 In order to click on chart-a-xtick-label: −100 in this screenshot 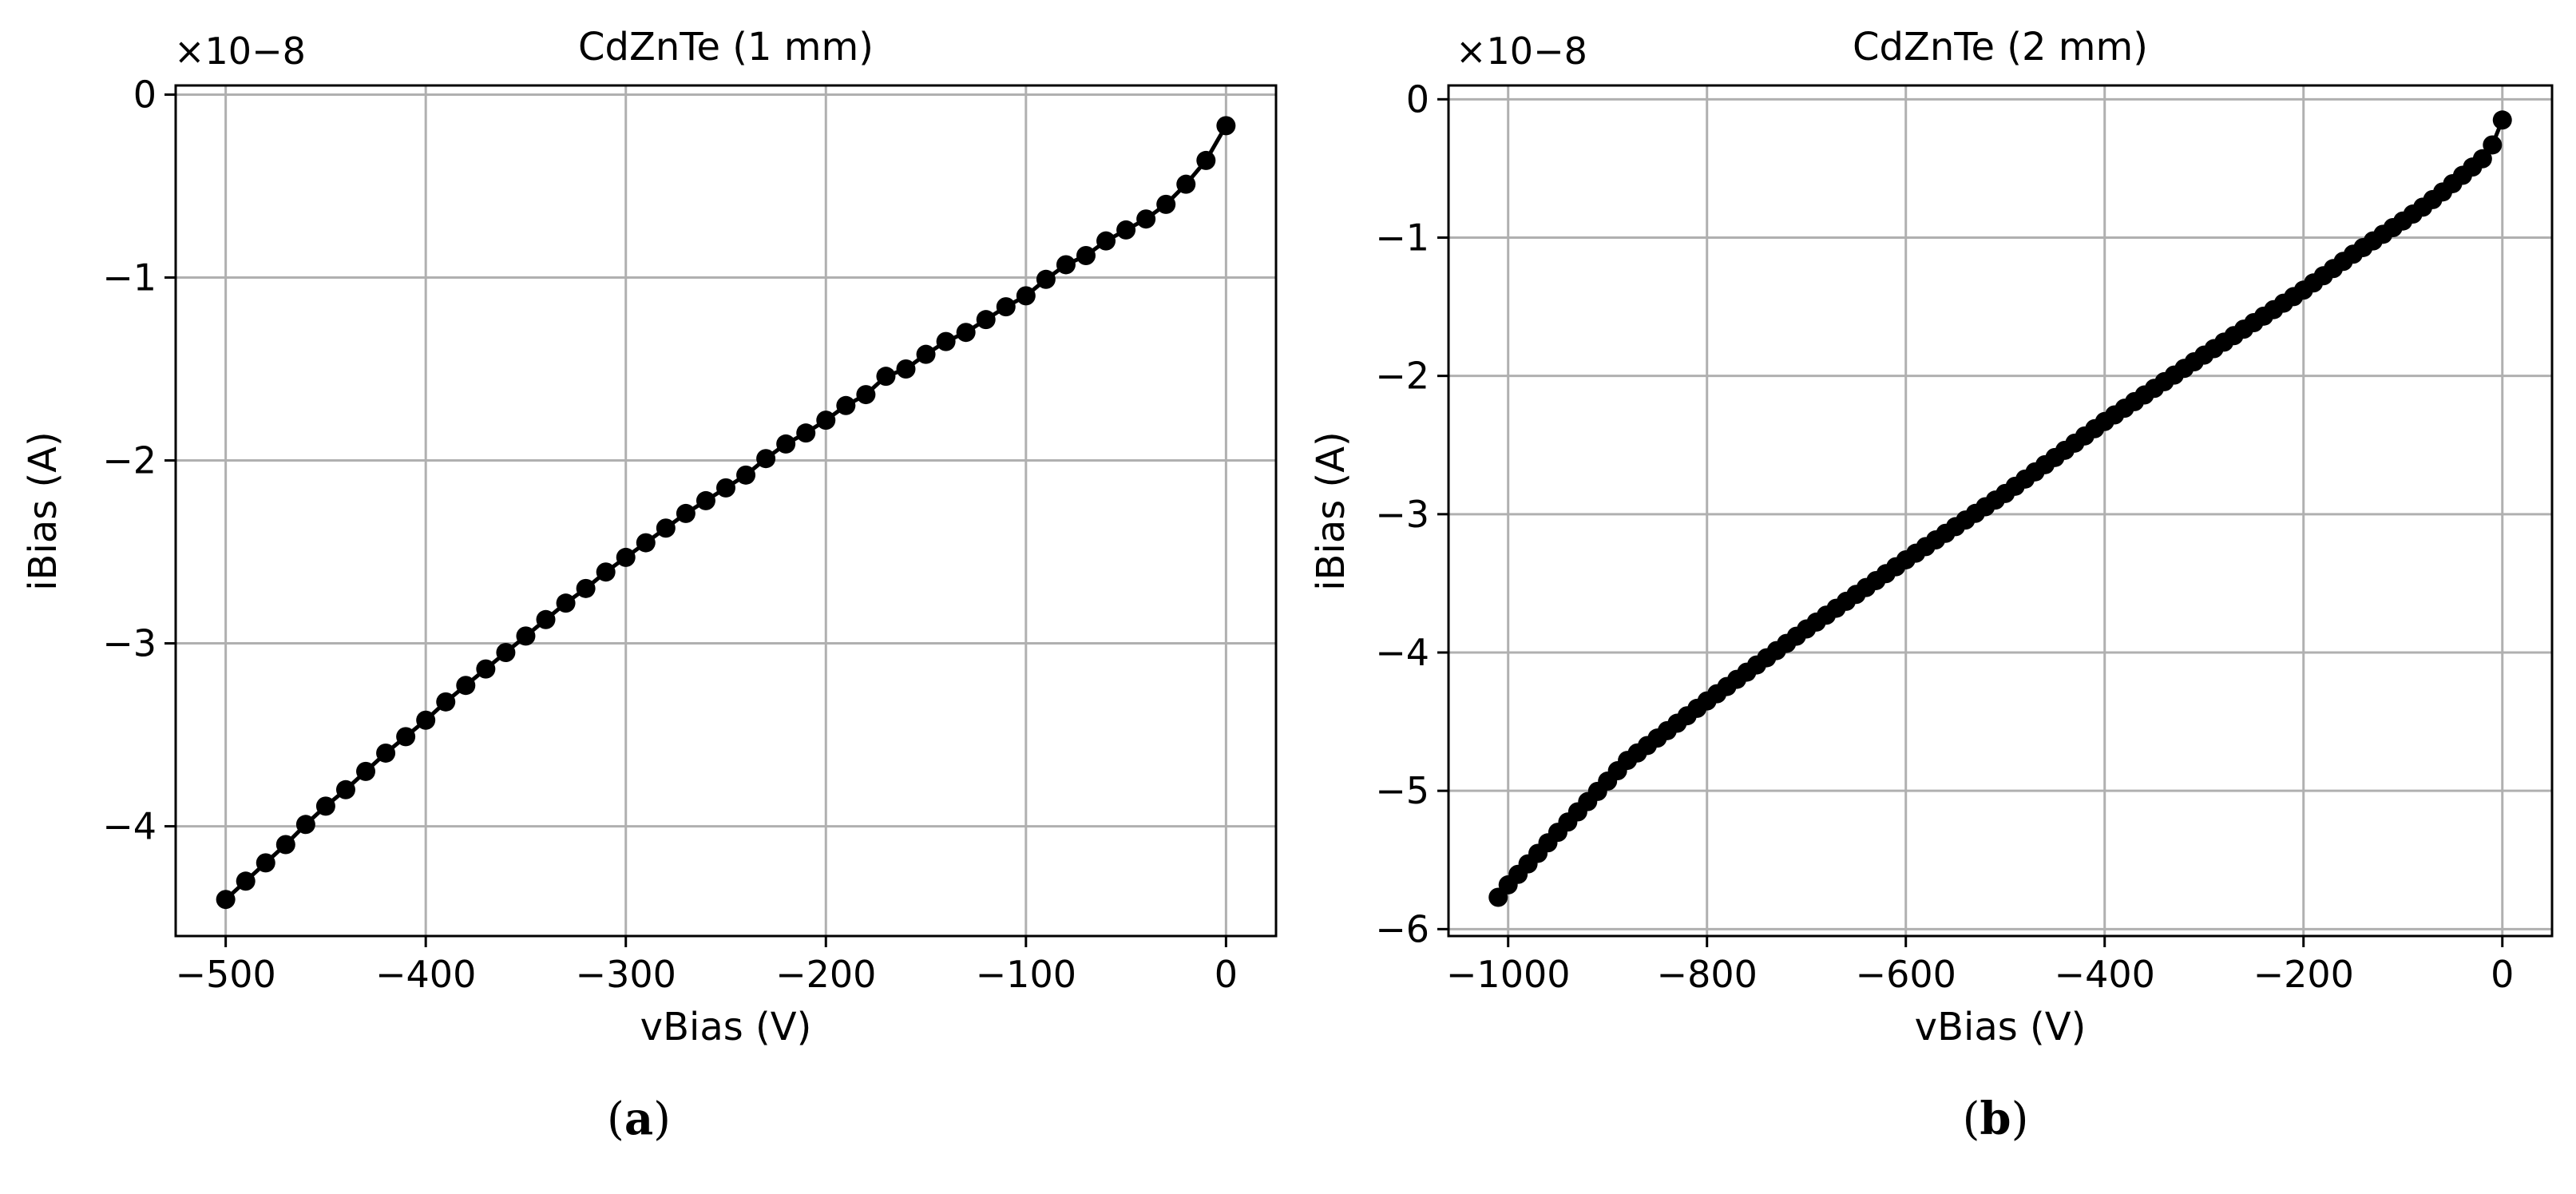, I will do `click(1026, 975)`.